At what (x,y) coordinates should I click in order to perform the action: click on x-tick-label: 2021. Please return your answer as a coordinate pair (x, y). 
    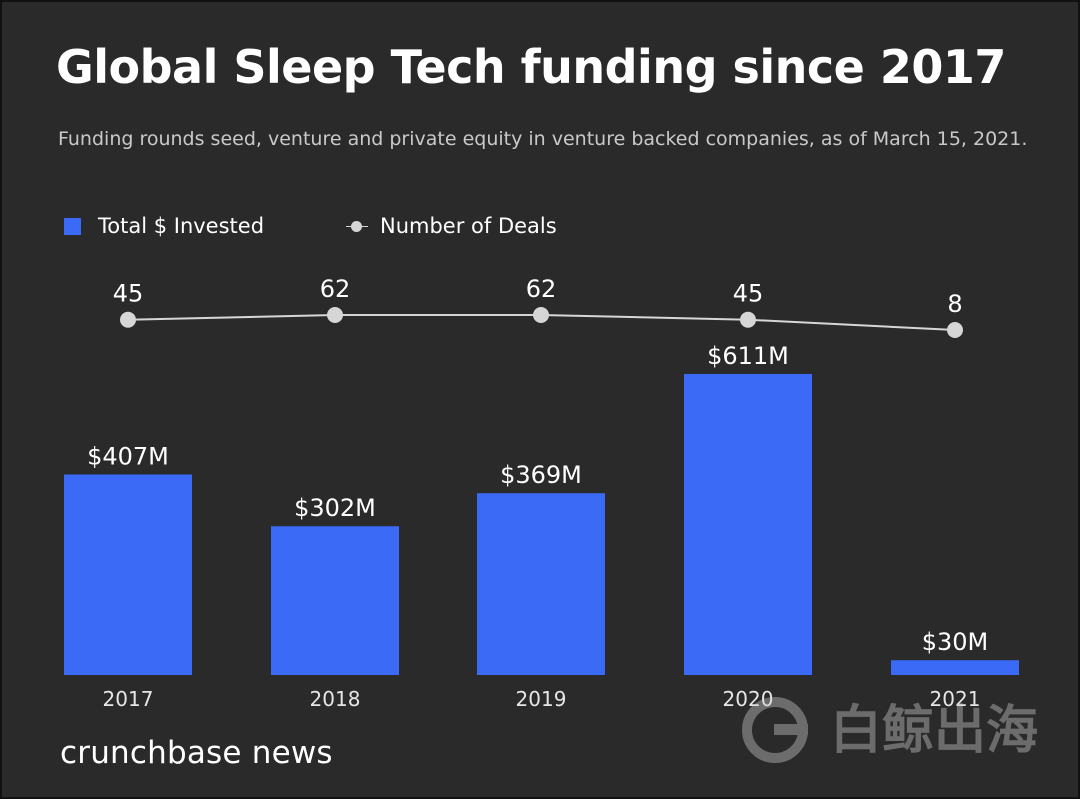
    Looking at the image, I should click on (955, 699).